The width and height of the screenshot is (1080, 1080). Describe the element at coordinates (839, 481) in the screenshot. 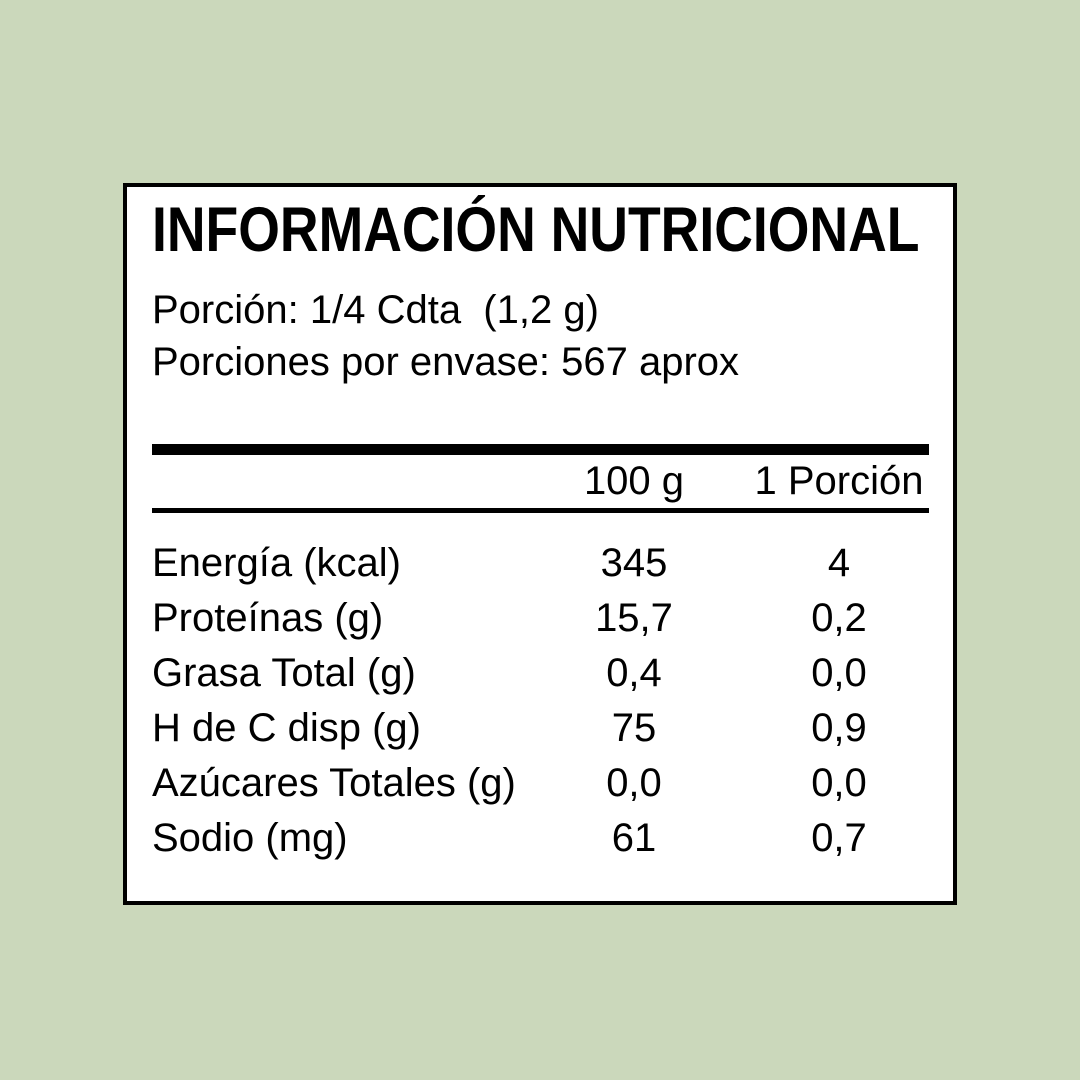

I see `column-header-portion: 1 Porción` at that location.